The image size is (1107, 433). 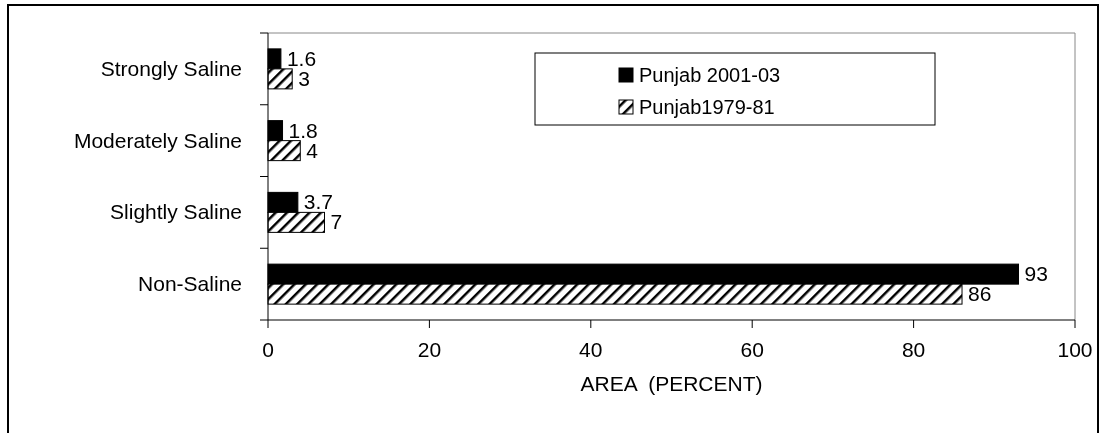 What do you see at coordinates (591, 349) in the screenshot?
I see `x-tick-label: 40` at bounding box center [591, 349].